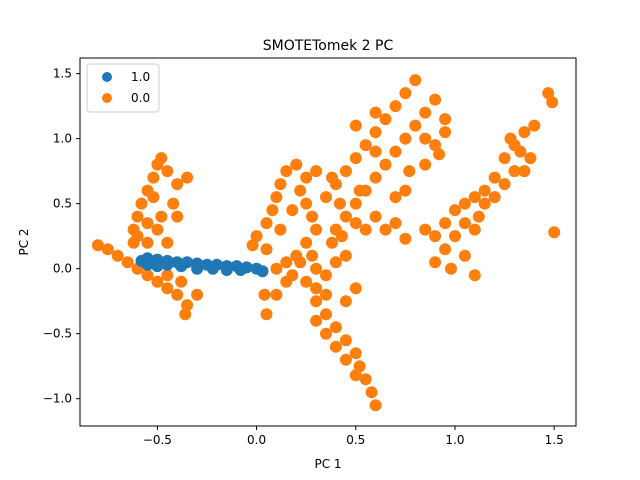  I want to click on x-tick-label: −0.5, so click(157, 440).